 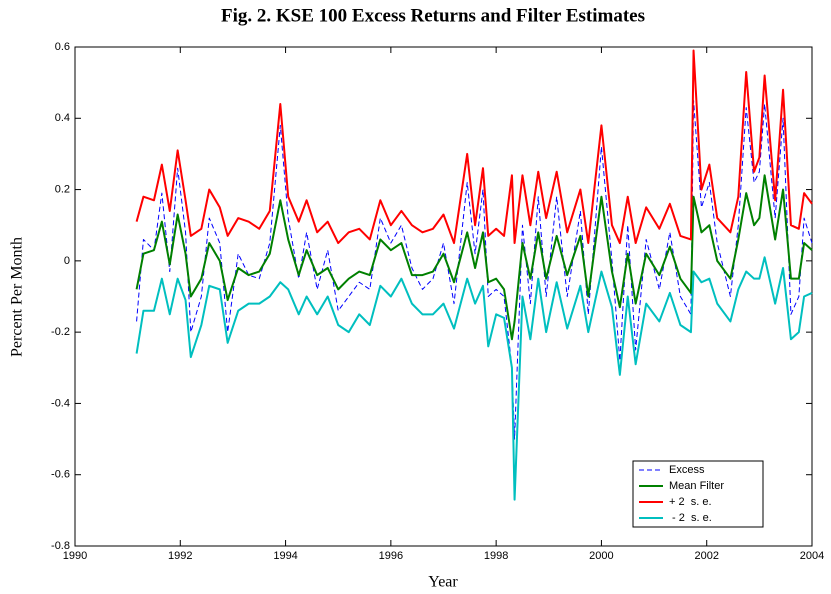 What do you see at coordinates (496, 556) in the screenshot?
I see `x-tick-label: 1998` at bounding box center [496, 556].